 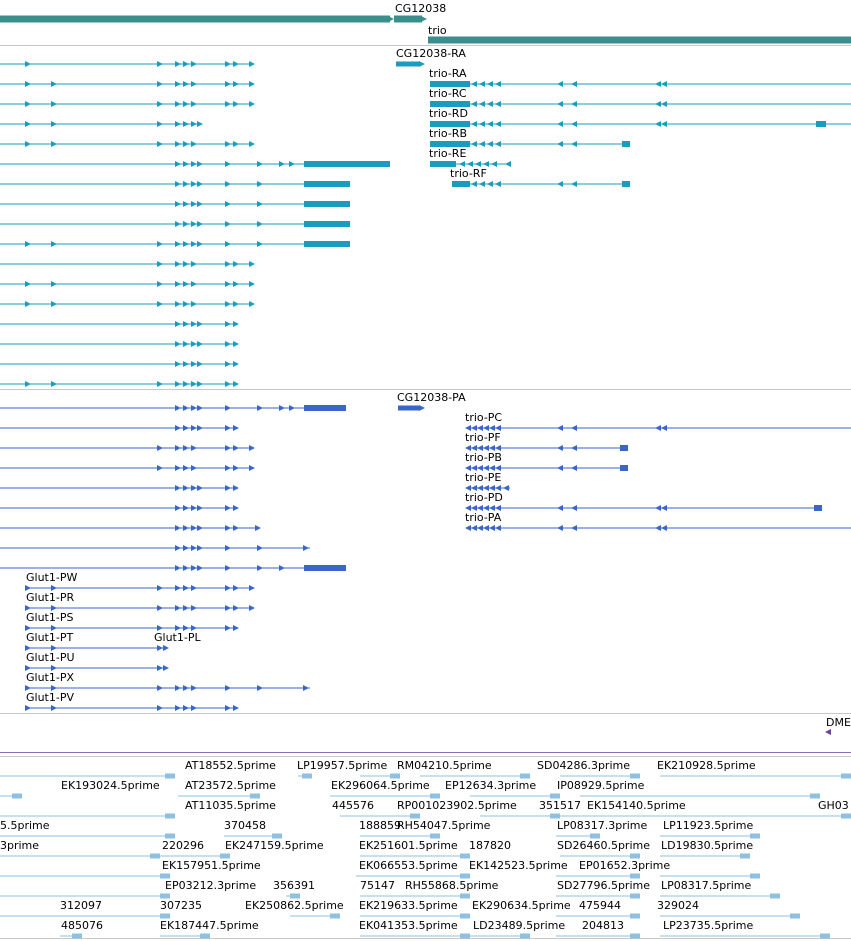 What do you see at coordinates (25, 825) in the screenshot?
I see `est-label: 5.5prime` at bounding box center [25, 825].